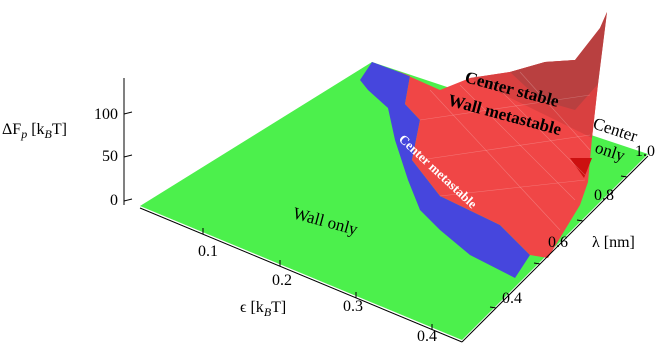 This screenshot has width=663, height=345. I want to click on x-tick-label-0.2: 0.2, so click(282, 280).